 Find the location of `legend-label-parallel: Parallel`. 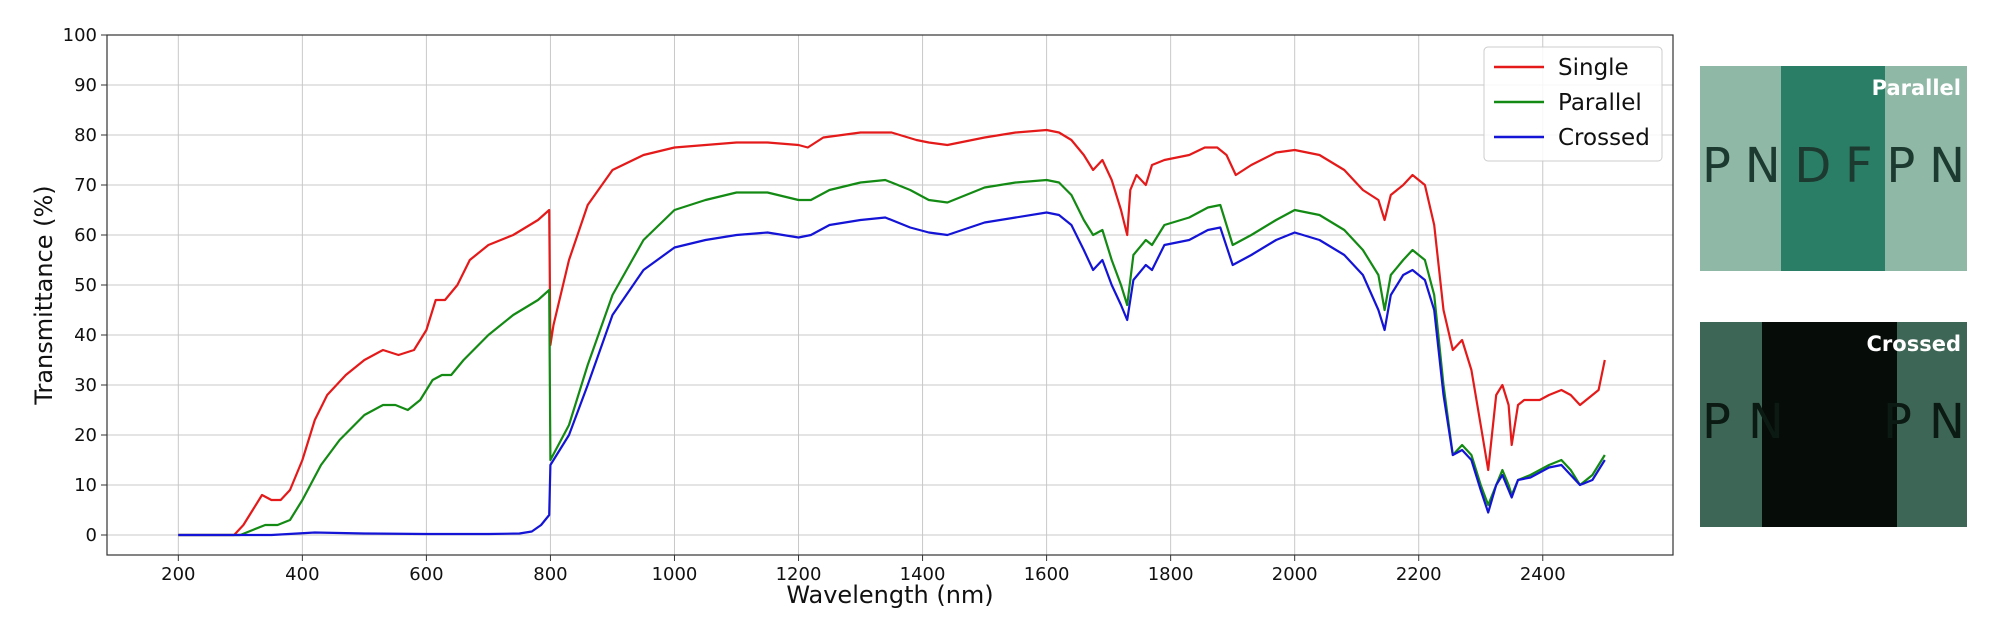

legend-label-parallel: Parallel is located at coordinates (1600, 103).